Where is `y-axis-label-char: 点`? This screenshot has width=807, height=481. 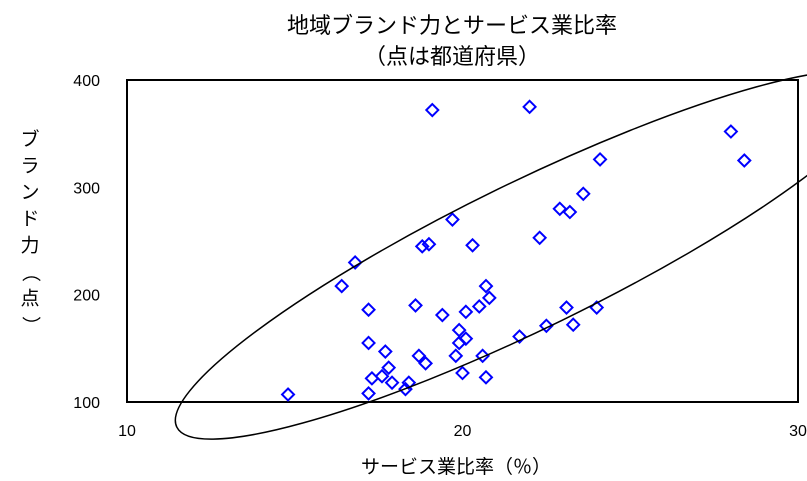 y-axis-label-char: 点 is located at coordinates (29, 299).